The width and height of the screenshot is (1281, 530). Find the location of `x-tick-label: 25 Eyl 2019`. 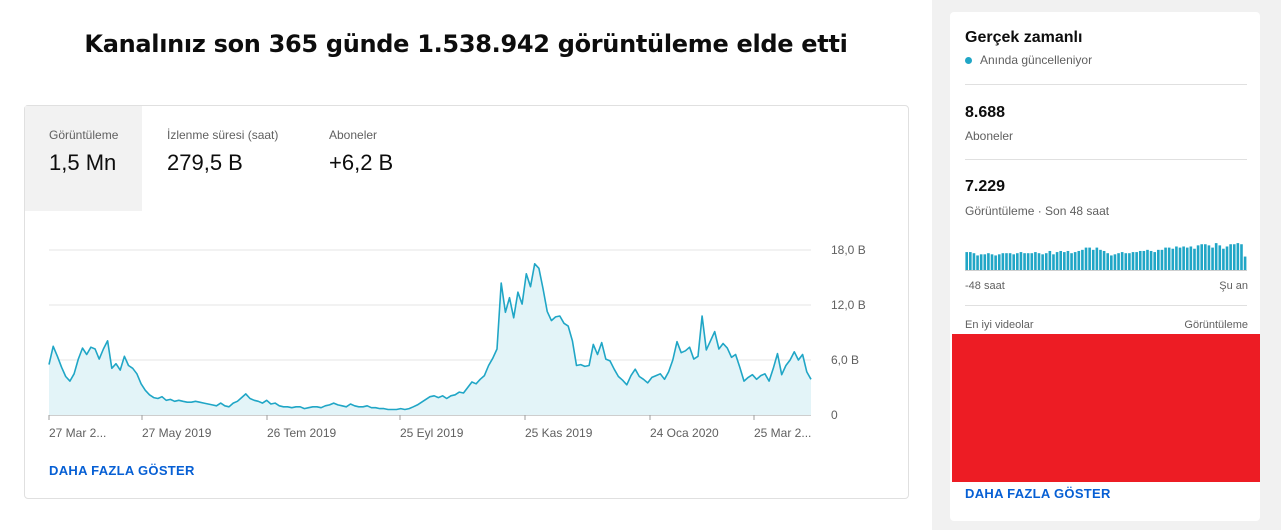

x-tick-label: 25 Eyl 2019 is located at coordinates (432, 433).